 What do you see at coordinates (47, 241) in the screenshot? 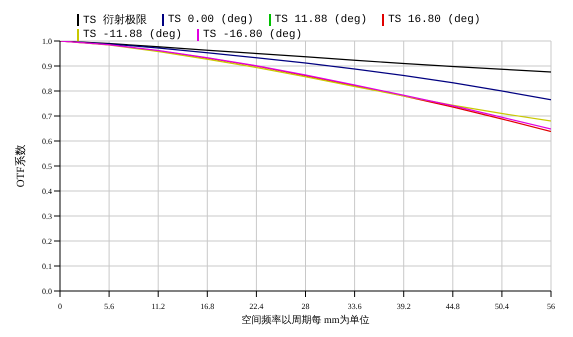
I see `y-tick-label: 0.2` at bounding box center [47, 241].